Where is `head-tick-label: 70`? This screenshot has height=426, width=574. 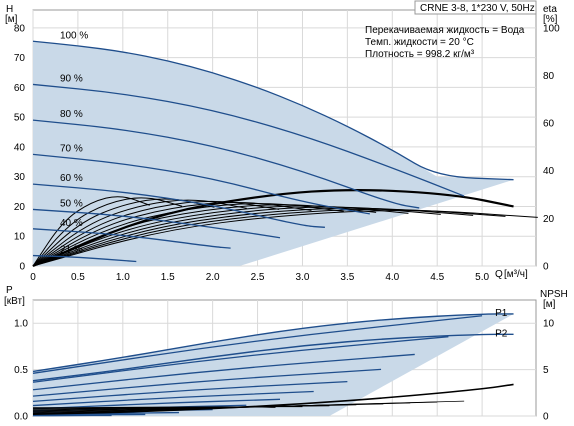
head-tick-label: 70 is located at coordinates (20, 58).